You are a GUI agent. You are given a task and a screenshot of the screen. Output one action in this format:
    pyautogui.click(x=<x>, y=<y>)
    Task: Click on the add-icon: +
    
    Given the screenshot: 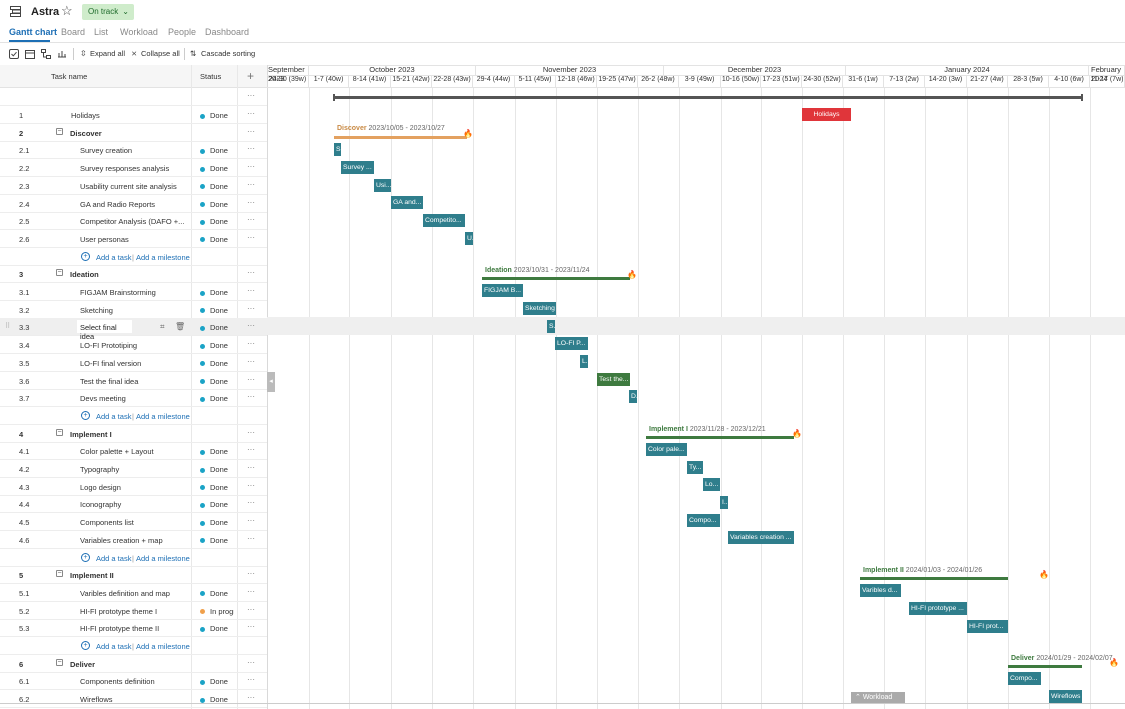 What is the action you would take?
    pyautogui.click(x=85, y=256)
    